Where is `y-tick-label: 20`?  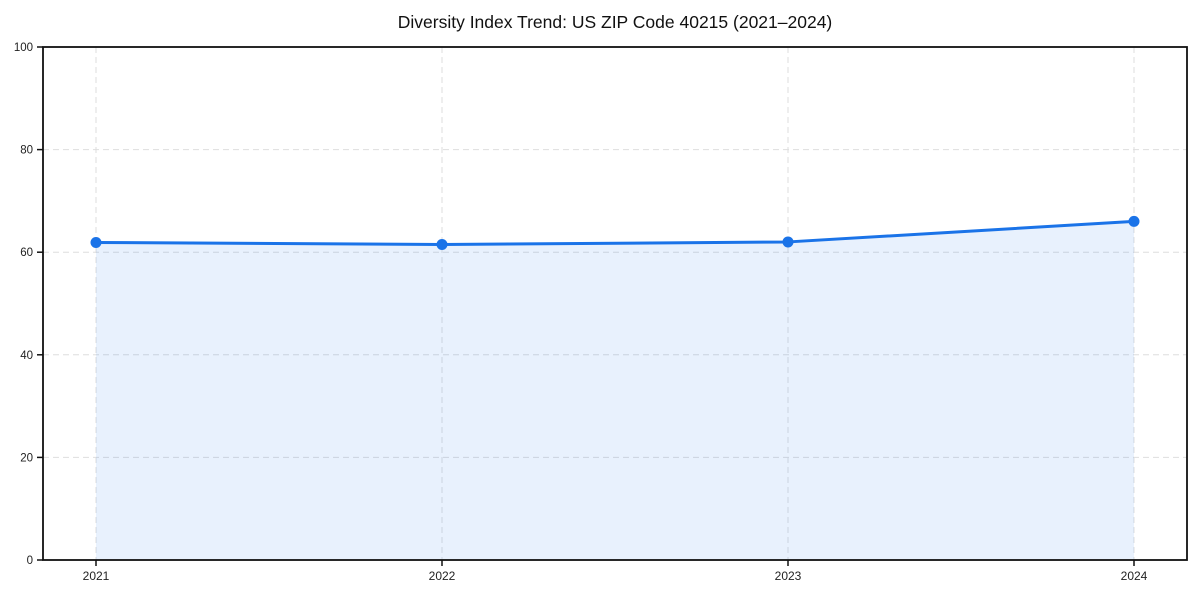
y-tick-label: 20 is located at coordinates (26, 458).